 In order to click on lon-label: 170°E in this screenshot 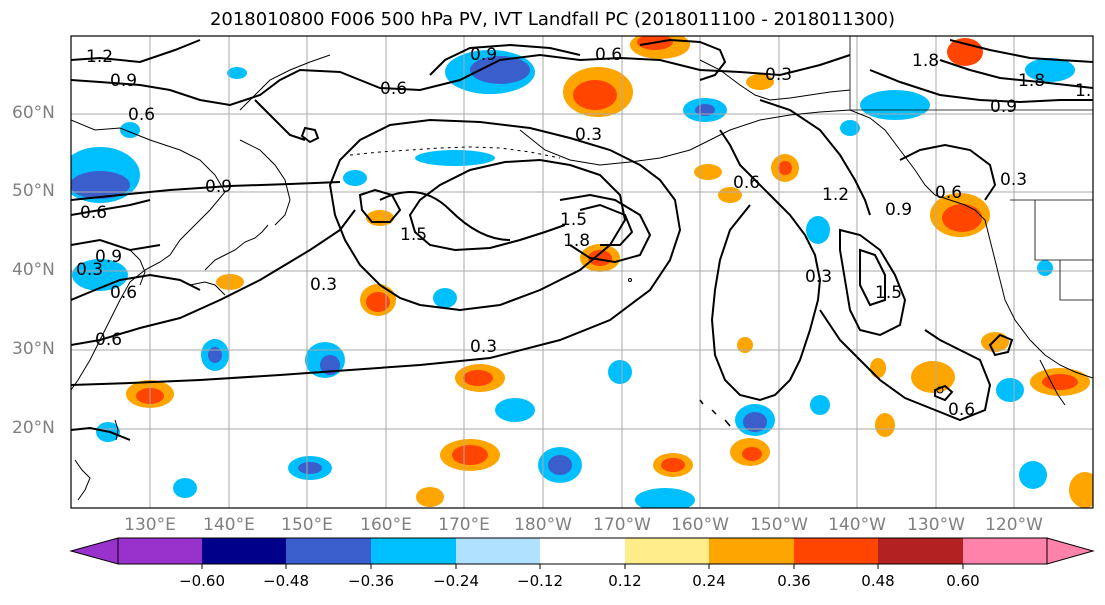, I will do `click(464, 525)`.